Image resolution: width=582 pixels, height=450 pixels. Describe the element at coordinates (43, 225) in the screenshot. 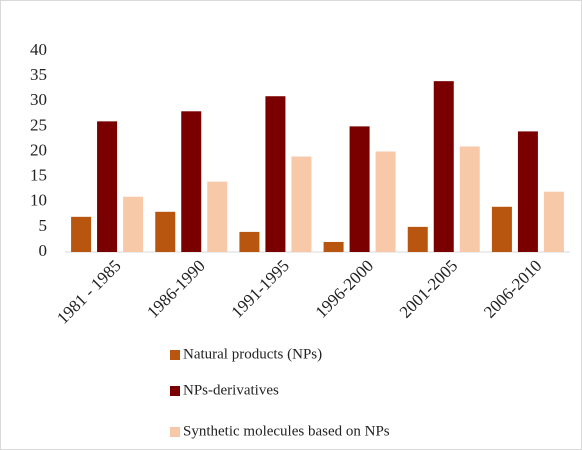

I see `y-tick-label: 5` at that location.